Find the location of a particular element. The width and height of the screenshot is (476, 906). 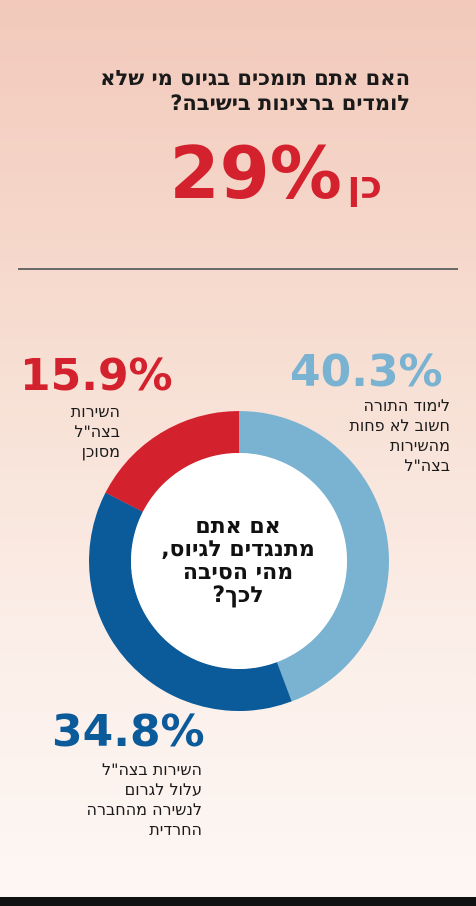

slice-dangerous is located at coordinates (172, 461).